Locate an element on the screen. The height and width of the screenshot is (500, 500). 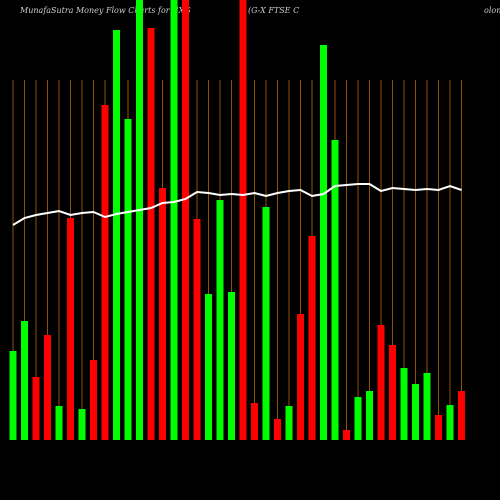
chart-subtitle: (G-X FTSE C is located at coordinates (273, 10).